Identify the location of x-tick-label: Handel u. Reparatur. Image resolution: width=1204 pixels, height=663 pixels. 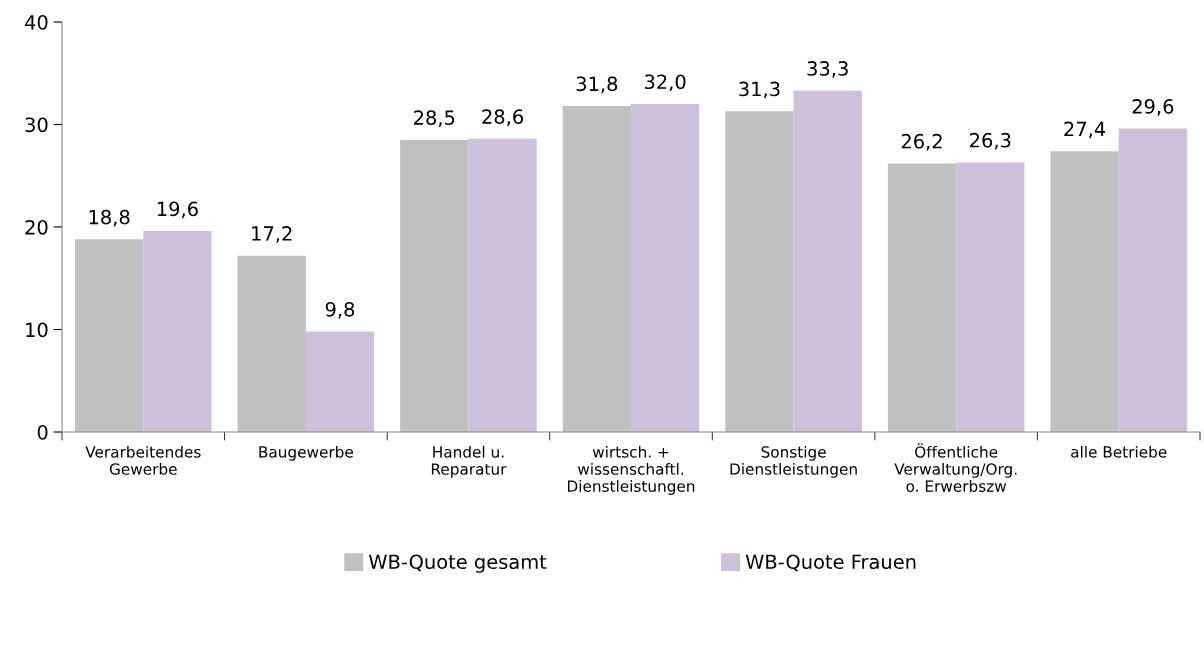
(469, 461).